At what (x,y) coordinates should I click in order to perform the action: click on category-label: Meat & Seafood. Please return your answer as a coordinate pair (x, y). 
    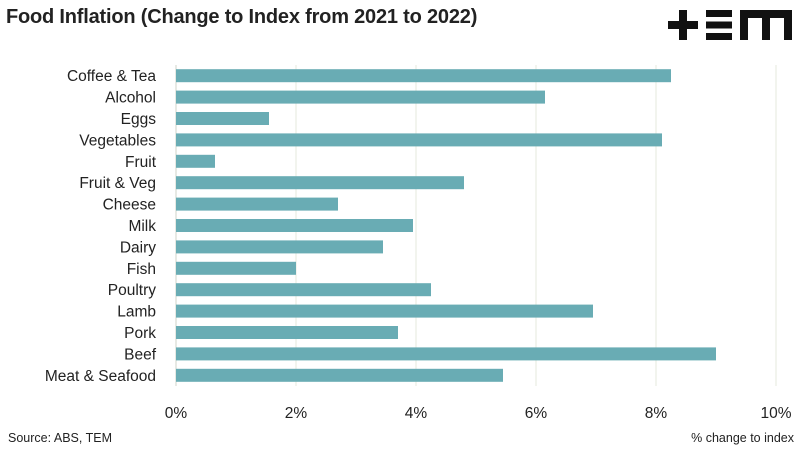
    Looking at the image, I should click on (100, 376).